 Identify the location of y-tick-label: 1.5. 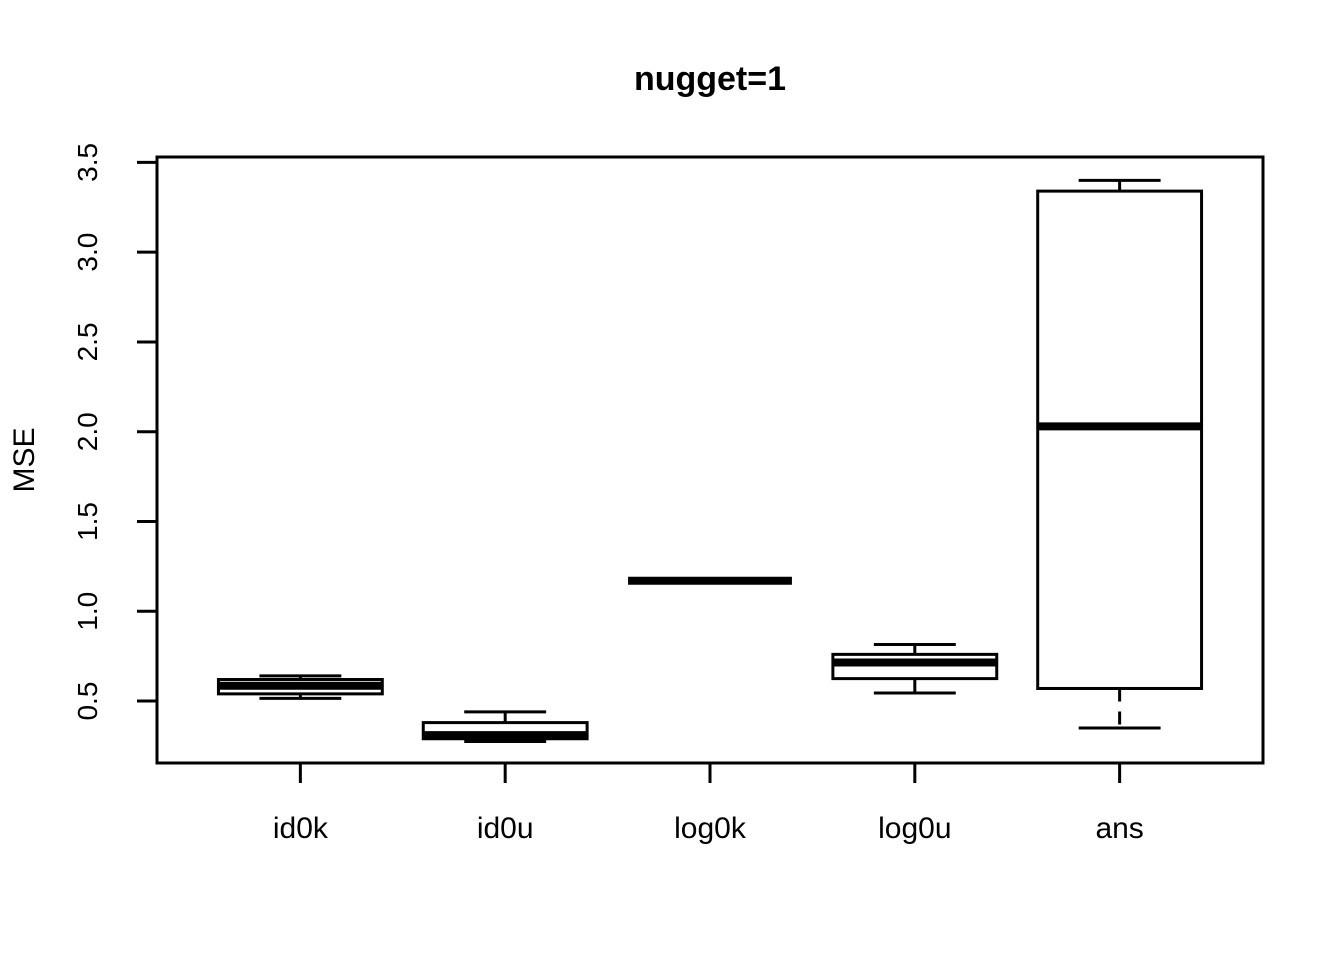
(87, 521).